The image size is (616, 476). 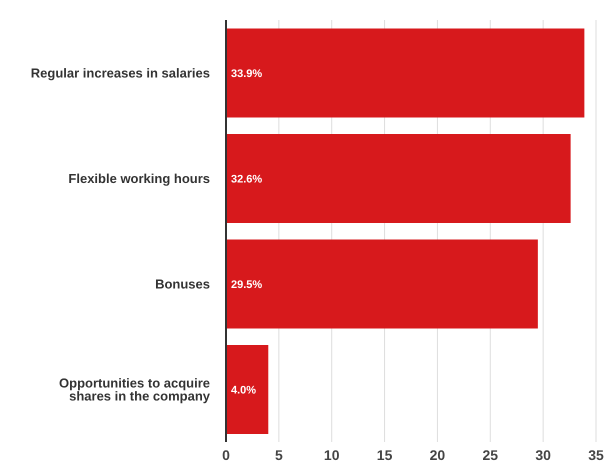 I want to click on data-label: 33.9%, so click(x=246, y=74).